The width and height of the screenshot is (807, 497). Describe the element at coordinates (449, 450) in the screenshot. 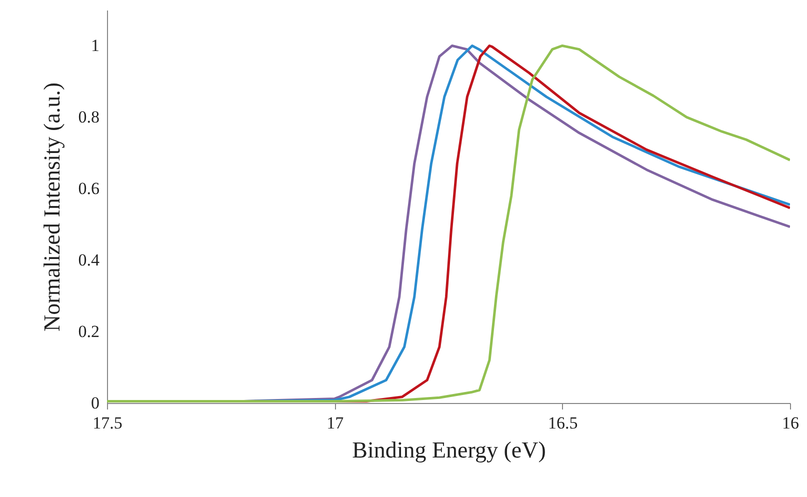

I see `x-axis-title: Binding Energy (eV)` at that location.